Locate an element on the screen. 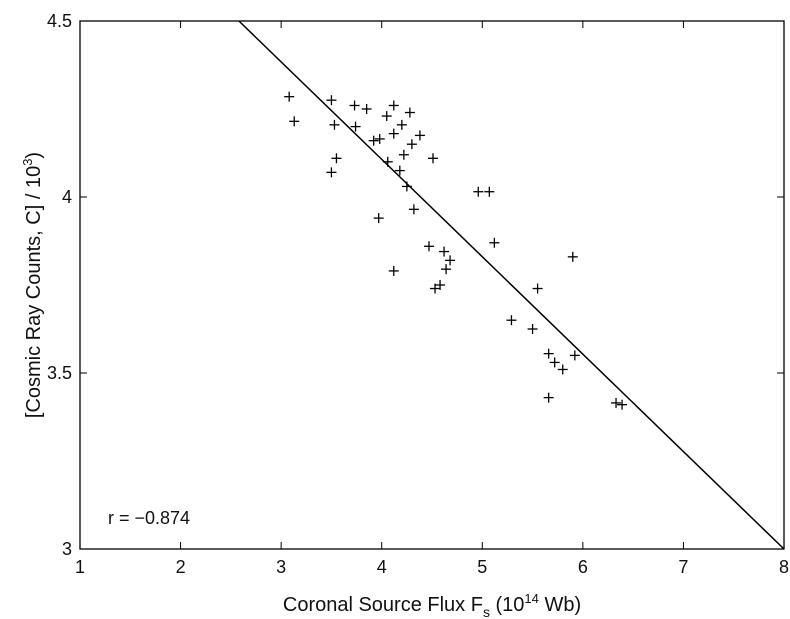 Image resolution: width=790 pixels, height=619 pixels. x-tick-label-7: 7 is located at coordinates (683, 567).